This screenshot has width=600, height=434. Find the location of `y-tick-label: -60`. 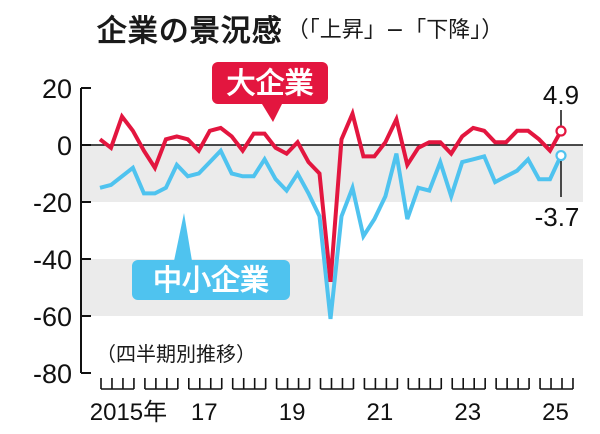

y-tick-label: -60 is located at coordinates (52, 317).